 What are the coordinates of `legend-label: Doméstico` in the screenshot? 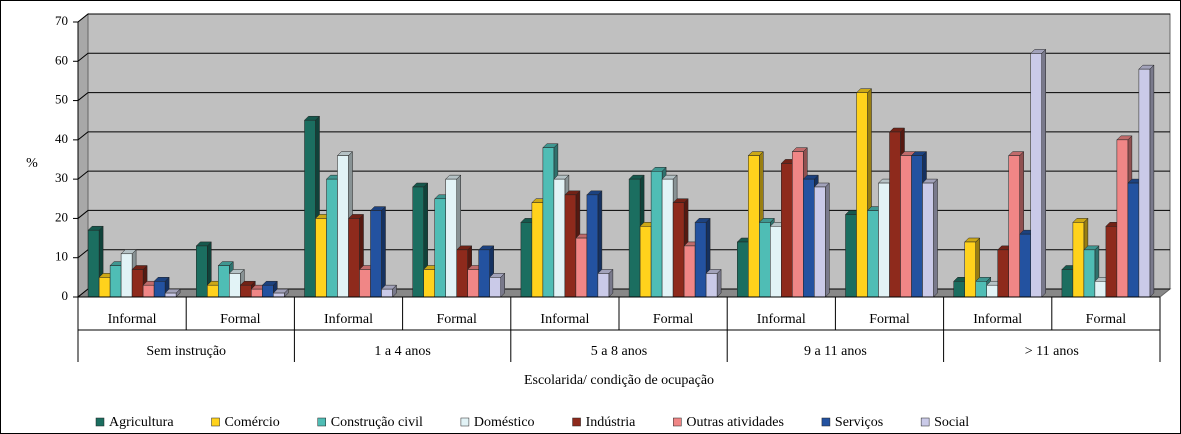 It's located at (504, 422).